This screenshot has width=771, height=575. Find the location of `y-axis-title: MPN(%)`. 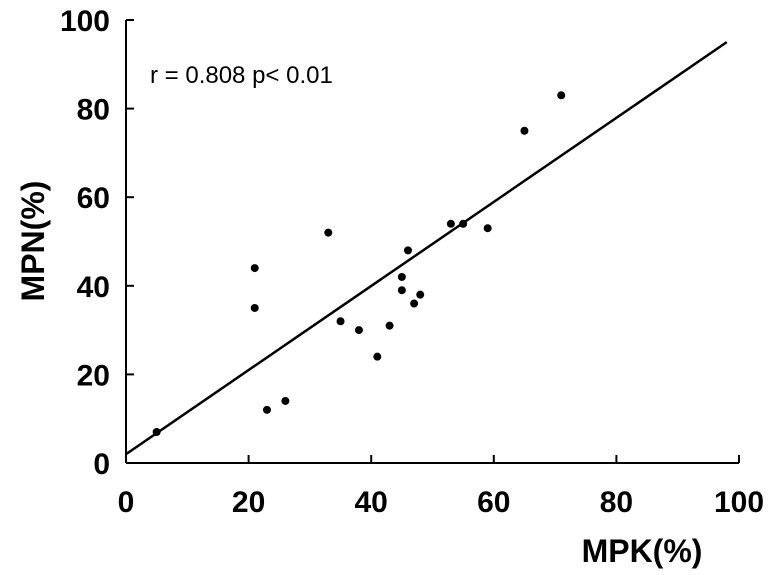

y-axis-title: MPN(%) is located at coordinates (33, 241).